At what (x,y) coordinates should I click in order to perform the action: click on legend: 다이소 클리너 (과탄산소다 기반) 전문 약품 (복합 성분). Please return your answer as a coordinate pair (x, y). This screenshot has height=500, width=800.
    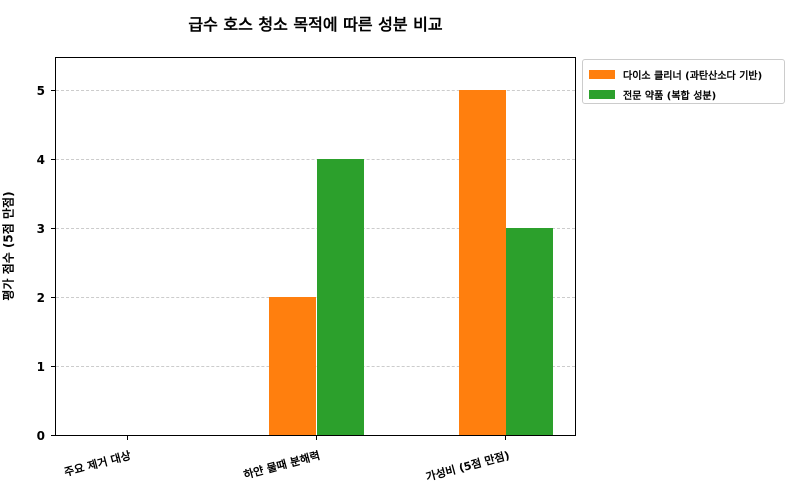
    Looking at the image, I should click on (683, 81).